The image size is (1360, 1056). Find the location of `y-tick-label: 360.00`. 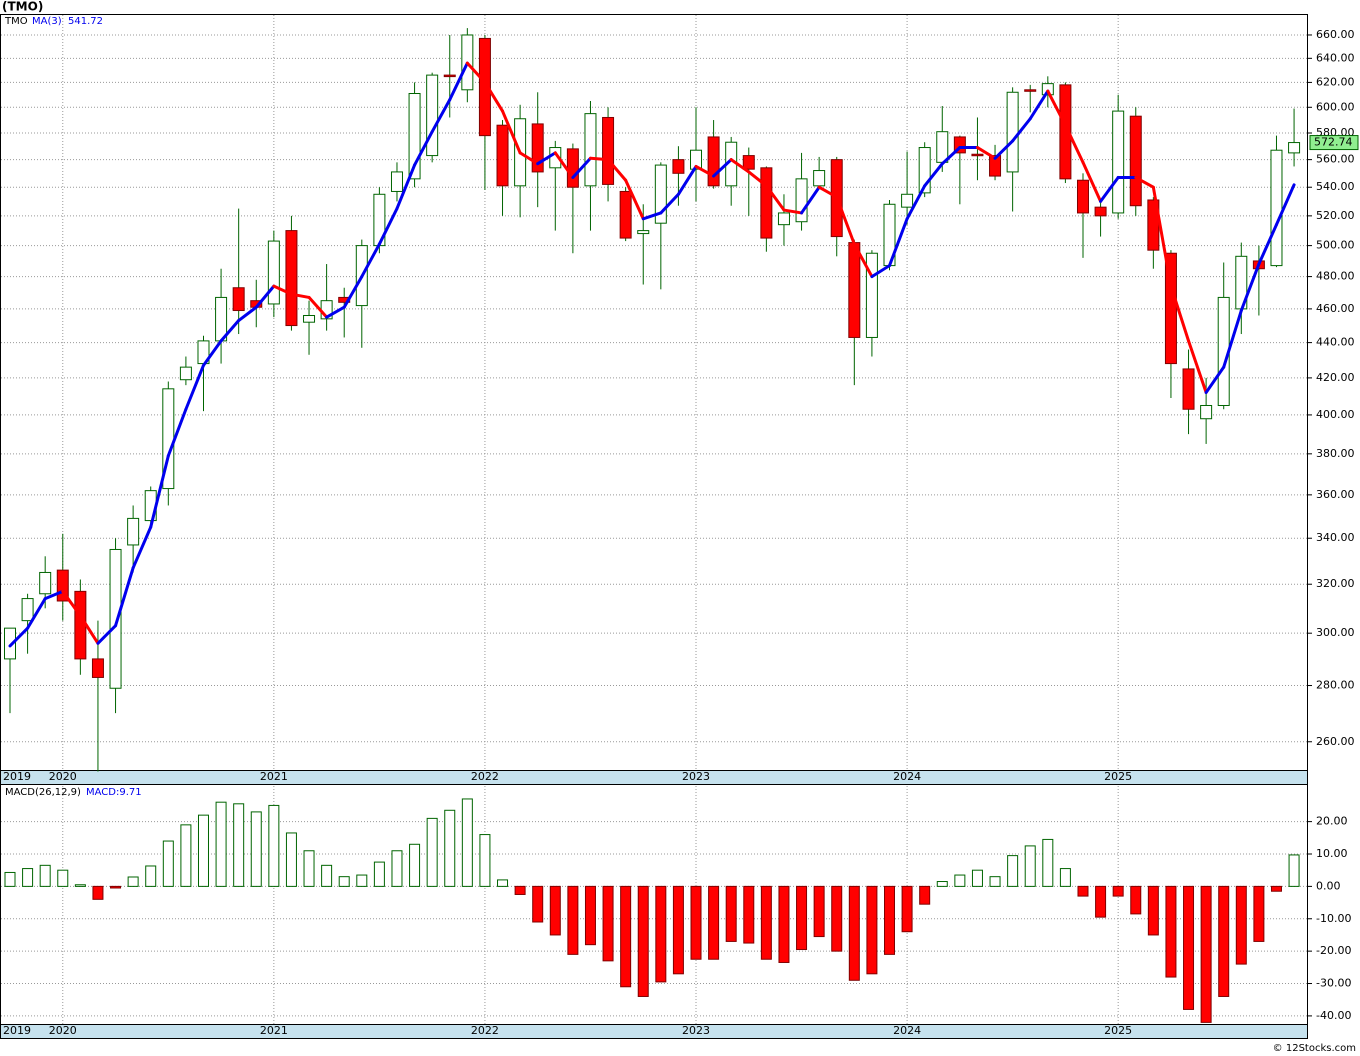

y-tick-label: 360.00 is located at coordinates (1335, 494).